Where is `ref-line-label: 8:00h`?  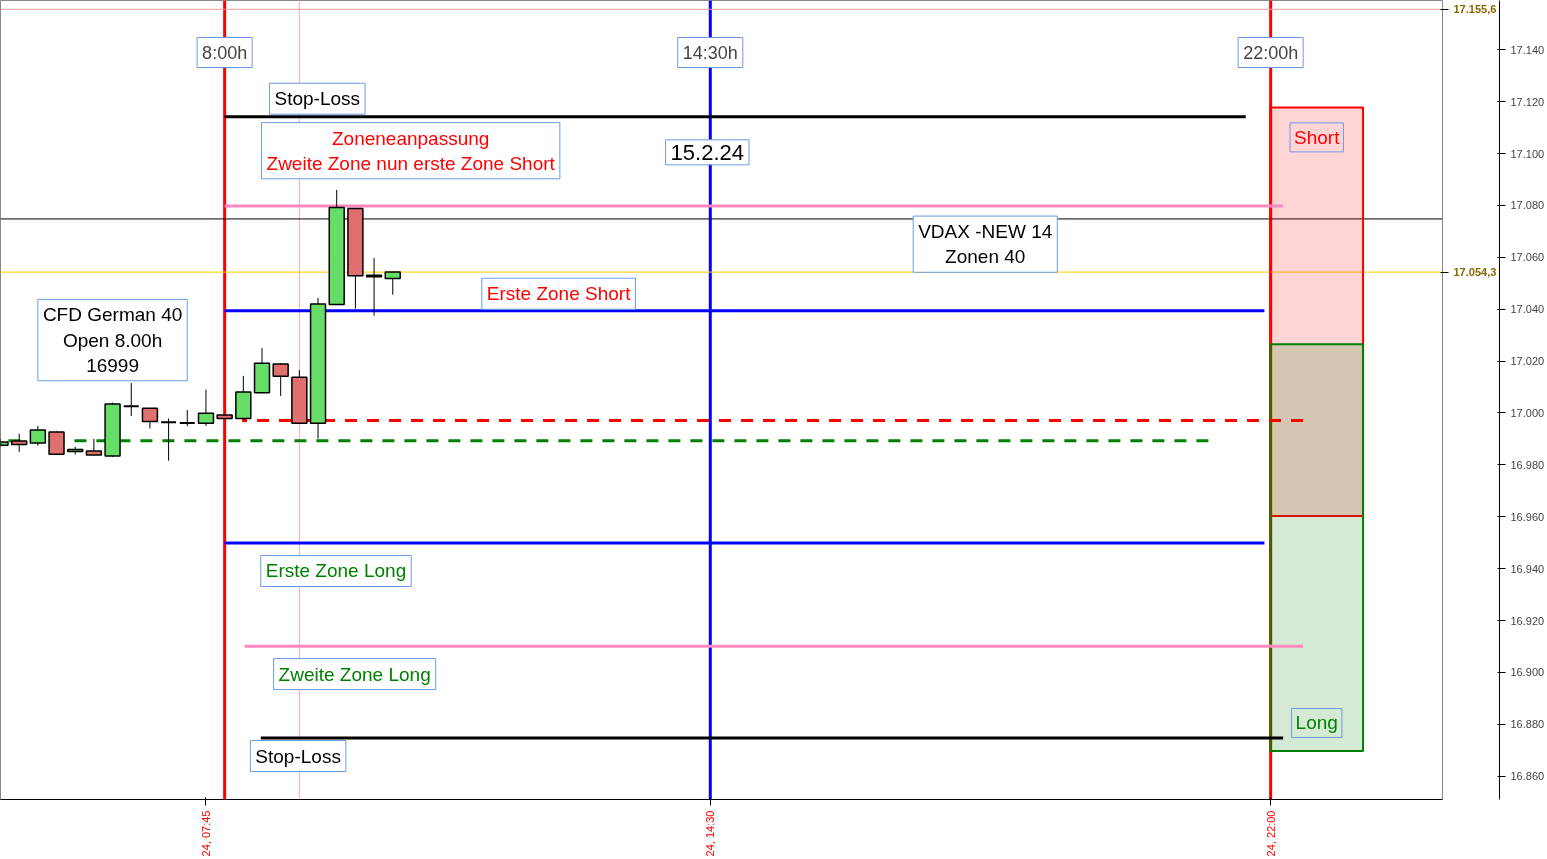
ref-line-label: 8:00h is located at coordinates (225, 52).